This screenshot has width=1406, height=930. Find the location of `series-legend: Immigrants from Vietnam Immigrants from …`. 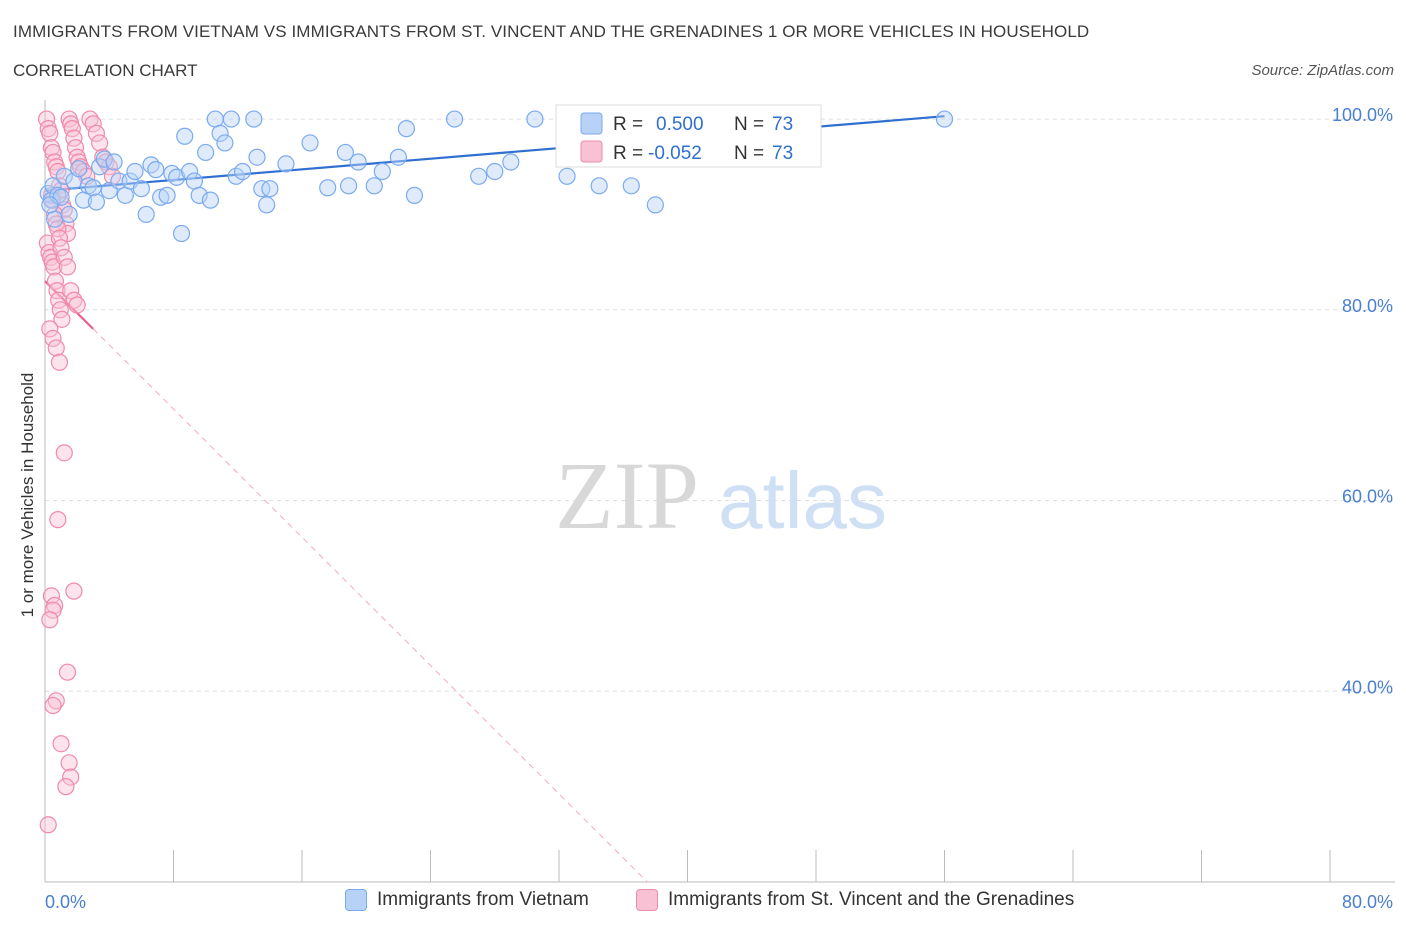

series-legend: Immigrants from Vietnam Immigrants from … is located at coordinates (703, 902).